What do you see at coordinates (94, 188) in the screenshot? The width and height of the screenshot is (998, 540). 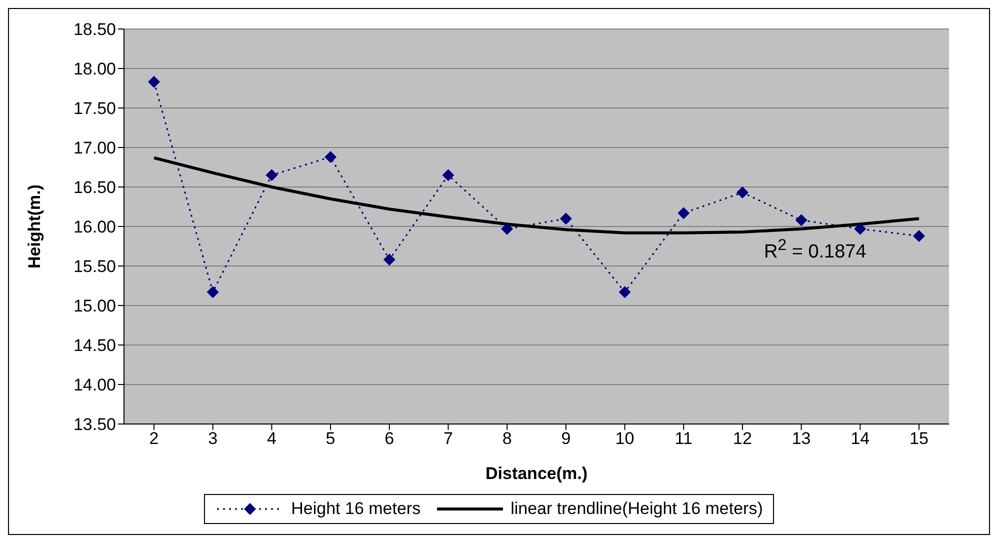 I see `y-tick-label: 16.50` at bounding box center [94, 188].